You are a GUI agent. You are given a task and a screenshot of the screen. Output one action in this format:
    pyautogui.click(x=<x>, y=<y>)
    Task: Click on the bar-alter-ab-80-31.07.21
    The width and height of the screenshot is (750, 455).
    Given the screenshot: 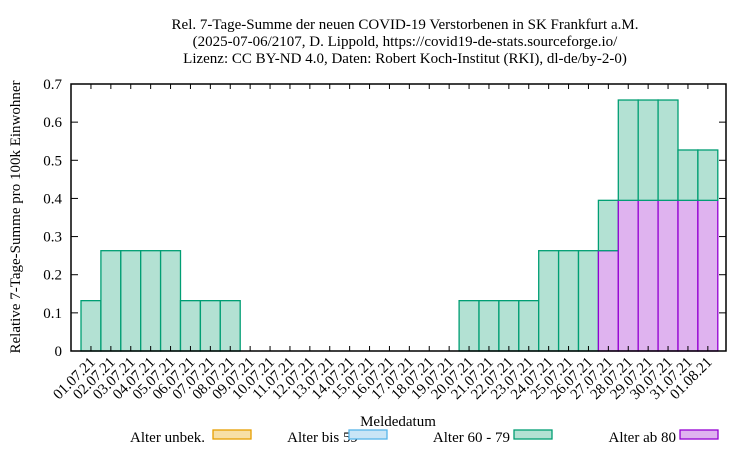 What is the action you would take?
    pyautogui.click(x=688, y=275)
    